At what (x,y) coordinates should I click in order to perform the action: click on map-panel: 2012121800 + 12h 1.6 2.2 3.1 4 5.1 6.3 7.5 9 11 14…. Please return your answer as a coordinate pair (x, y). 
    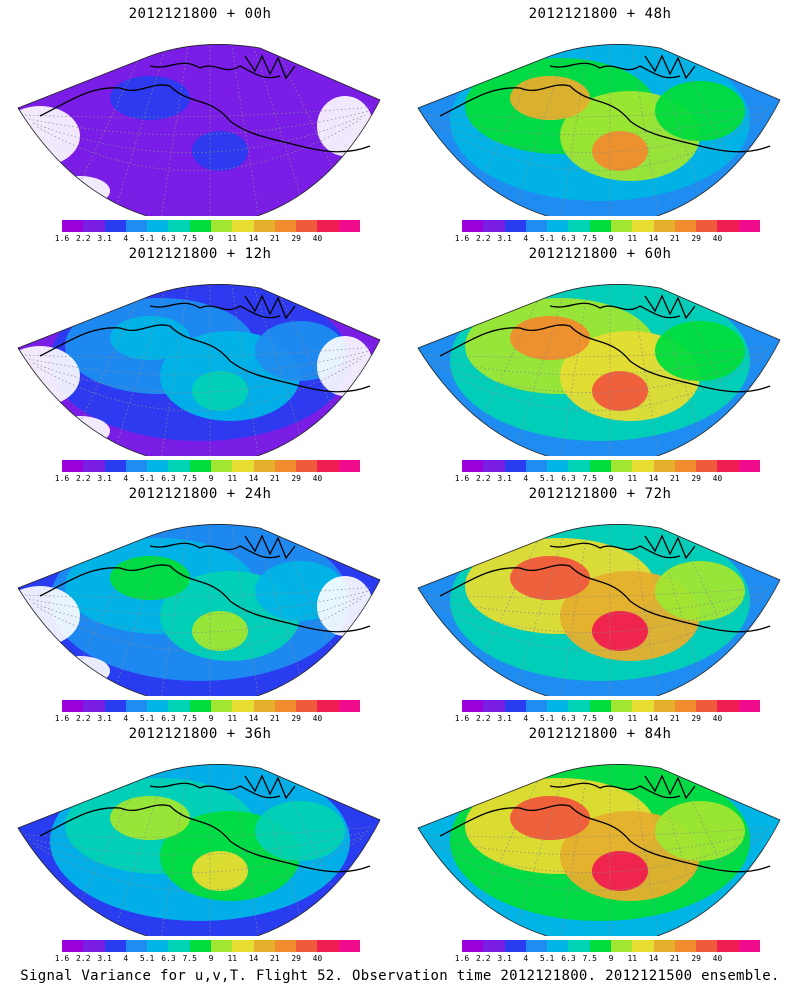
    Looking at the image, I should click on (200, 362).